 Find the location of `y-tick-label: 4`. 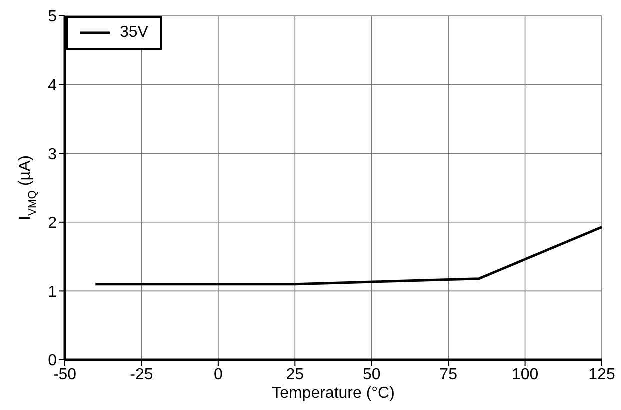

y-tick-label: 4 is located at coordinates (53, 85).